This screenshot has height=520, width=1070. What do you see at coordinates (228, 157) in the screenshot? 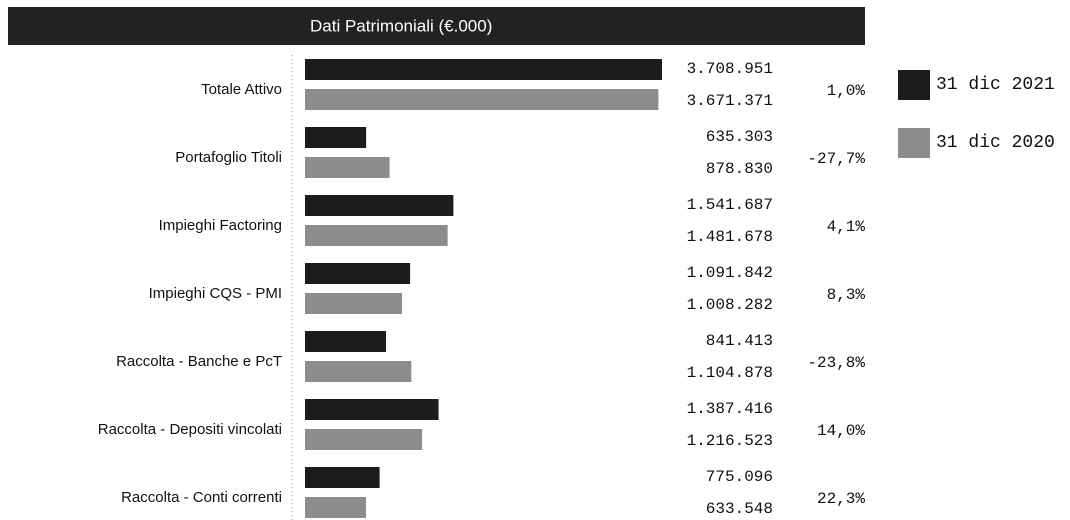
I see `category-label: Portafoglio Titoli` at bounding box center [228, 157].